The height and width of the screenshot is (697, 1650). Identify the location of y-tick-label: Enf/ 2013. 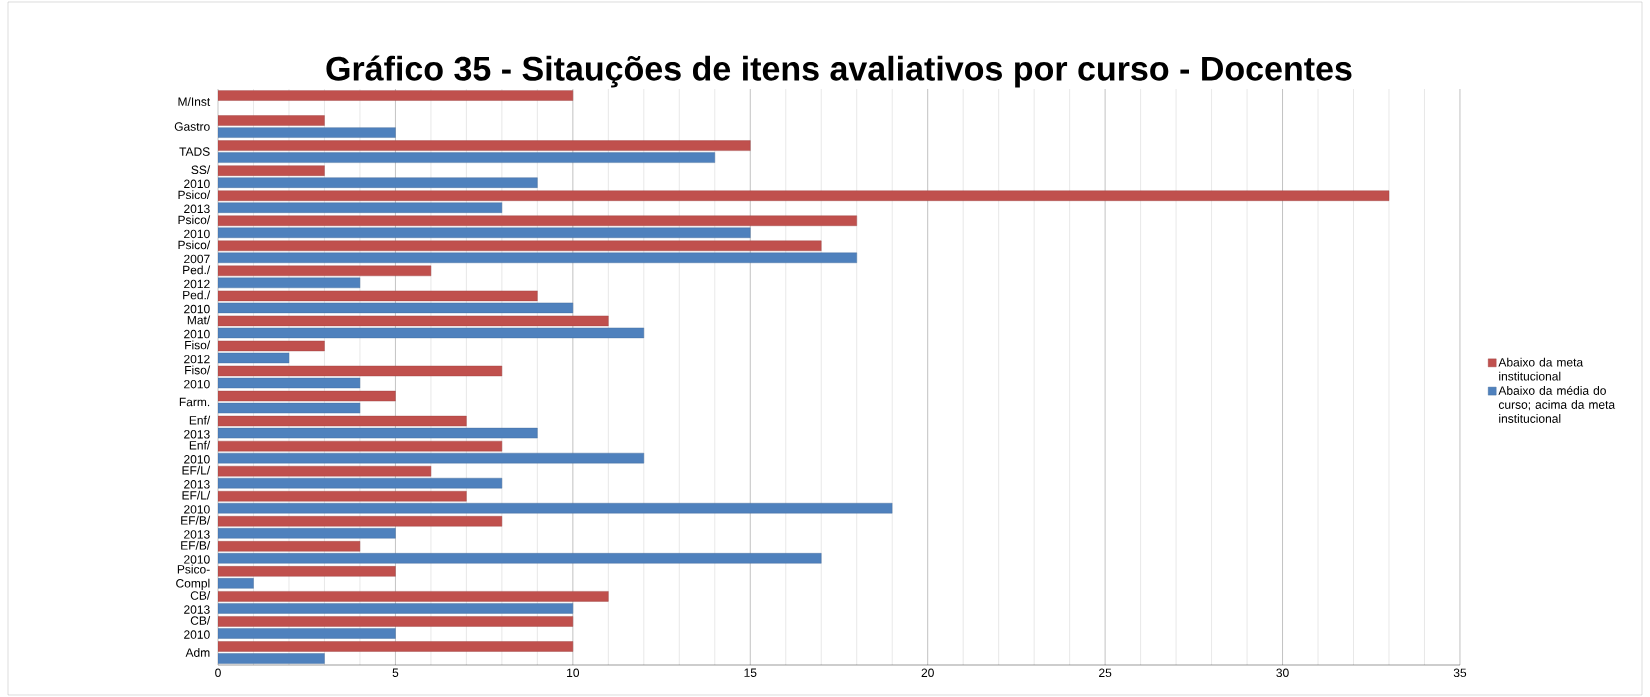
(197, 427).